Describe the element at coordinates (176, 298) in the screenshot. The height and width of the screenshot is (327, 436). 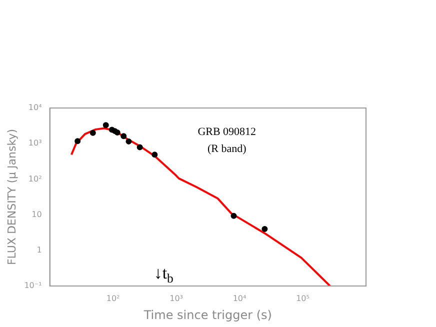
I see `x-tick-label: 10³` at that location.